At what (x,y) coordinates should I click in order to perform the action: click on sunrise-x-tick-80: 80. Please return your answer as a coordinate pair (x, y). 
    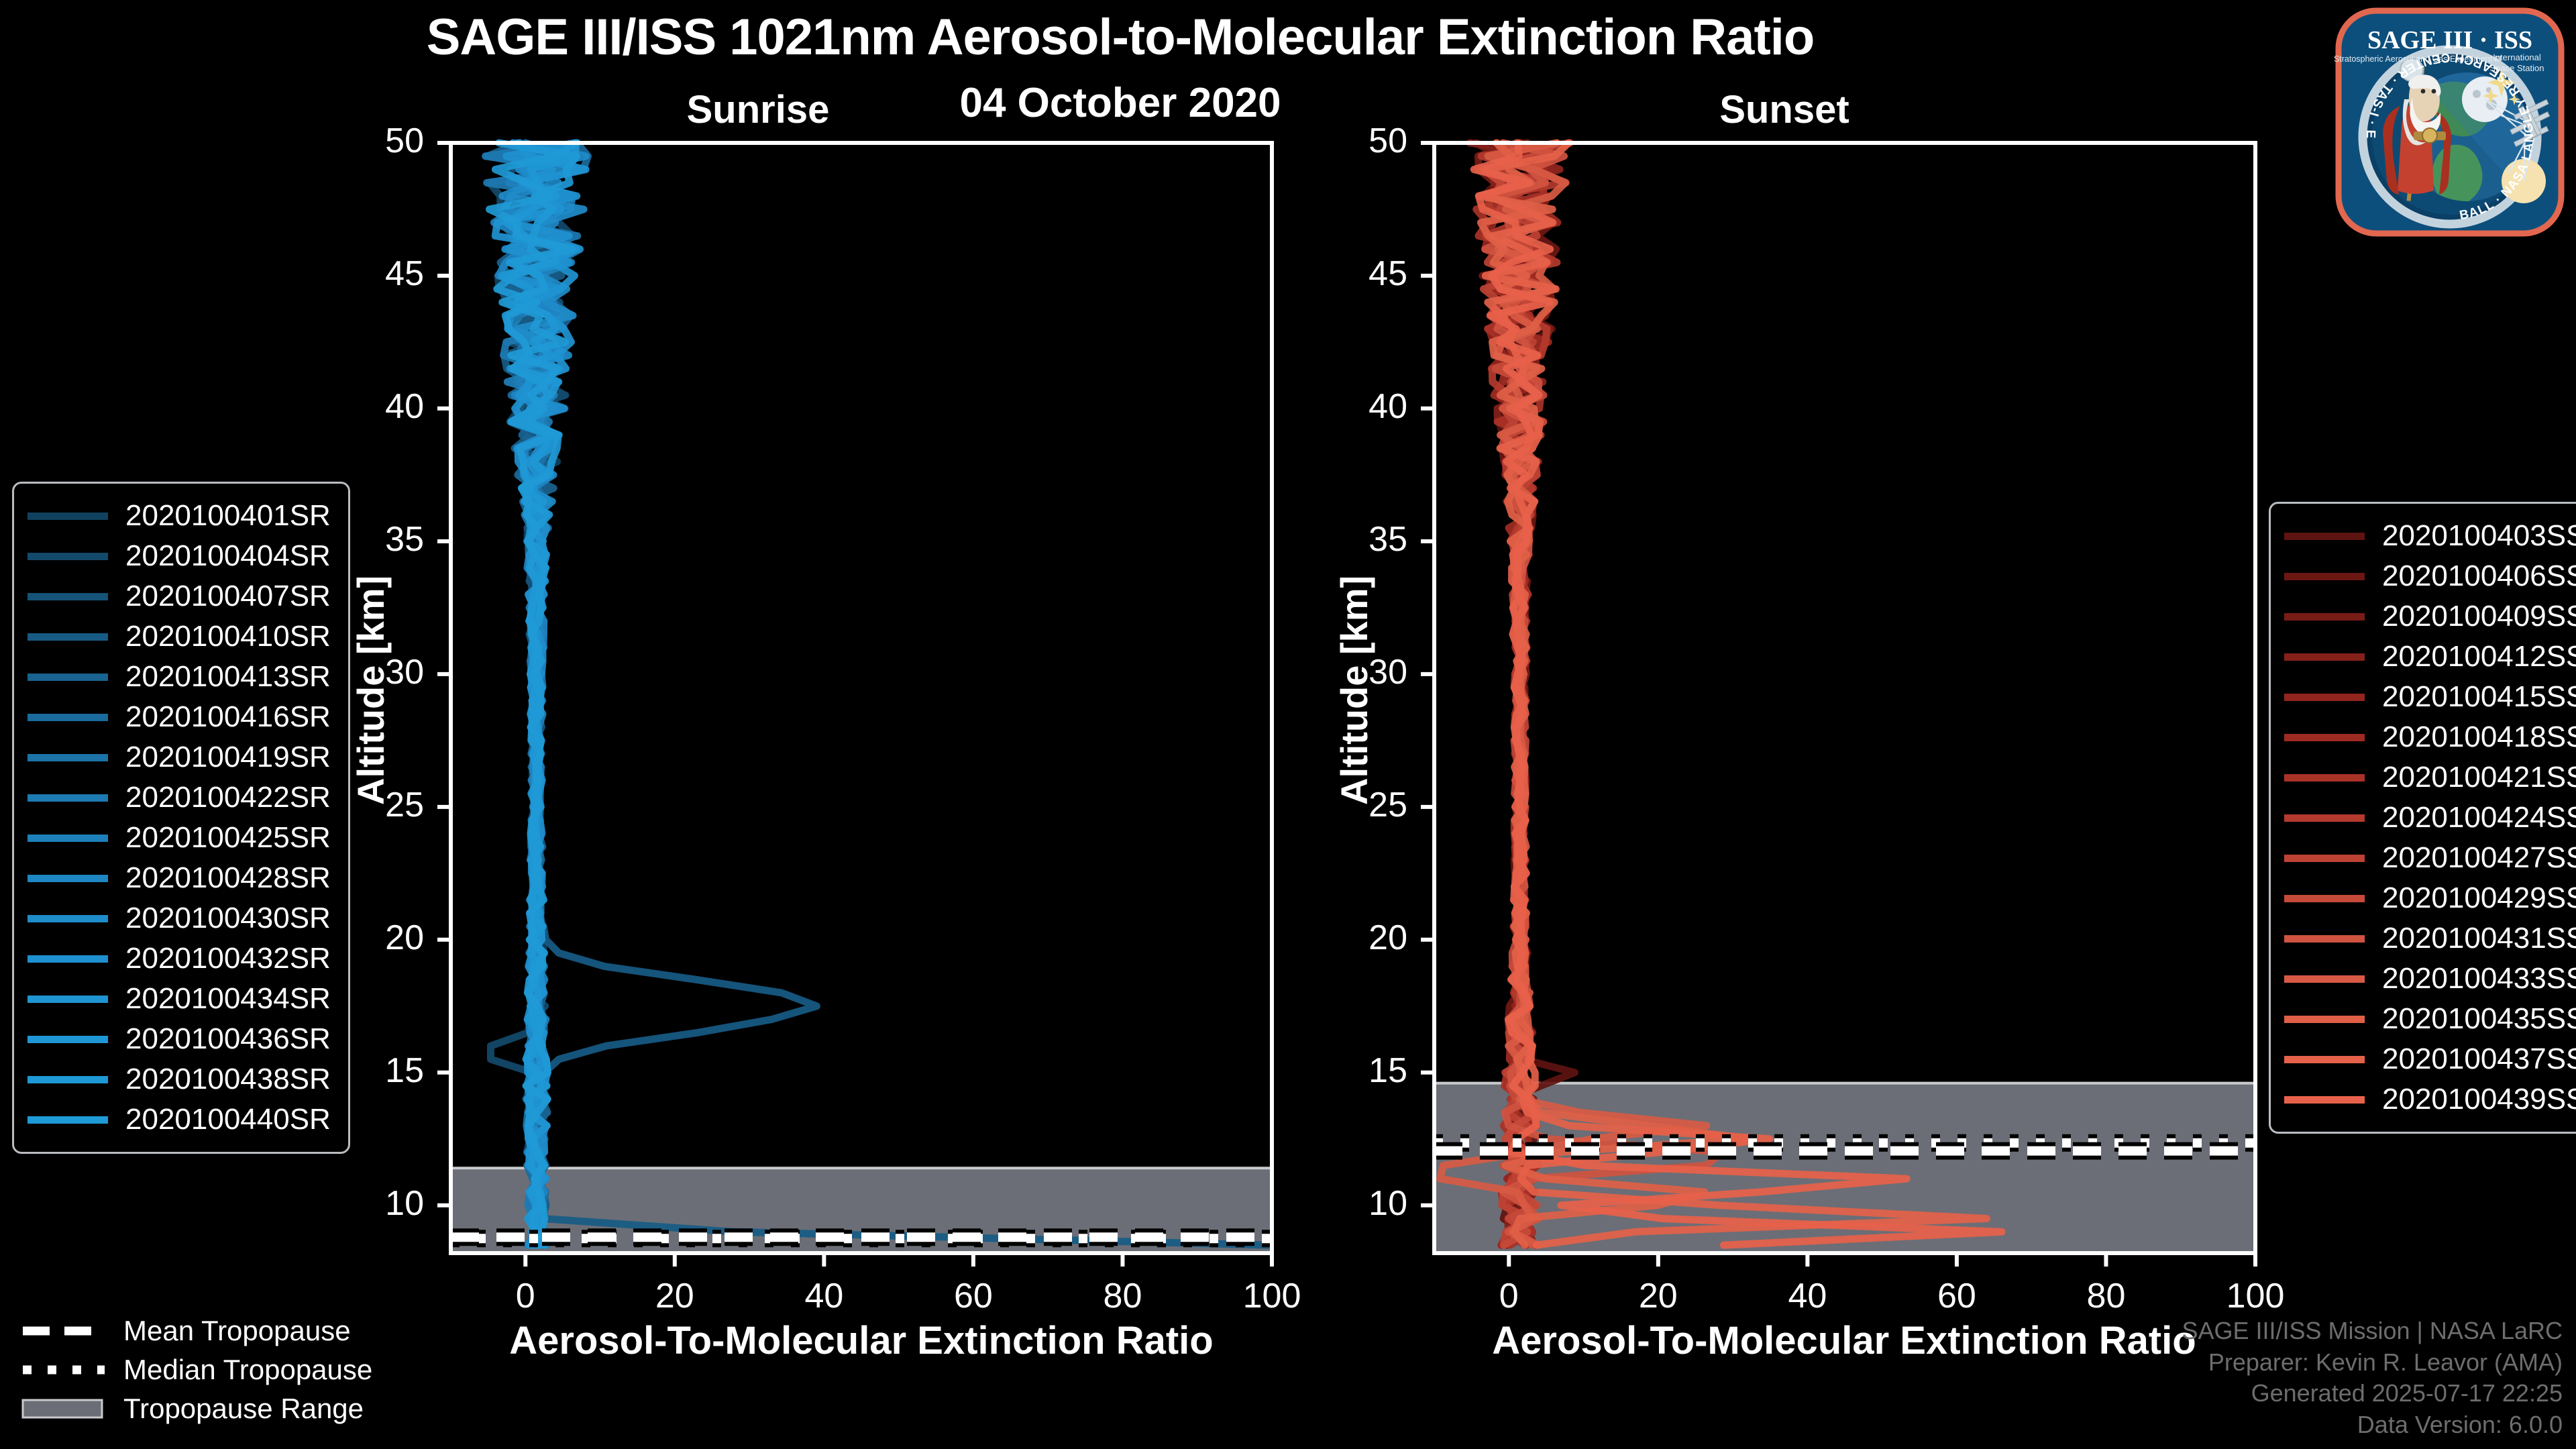
    Looking at the image, I should click on (1122, 1296).